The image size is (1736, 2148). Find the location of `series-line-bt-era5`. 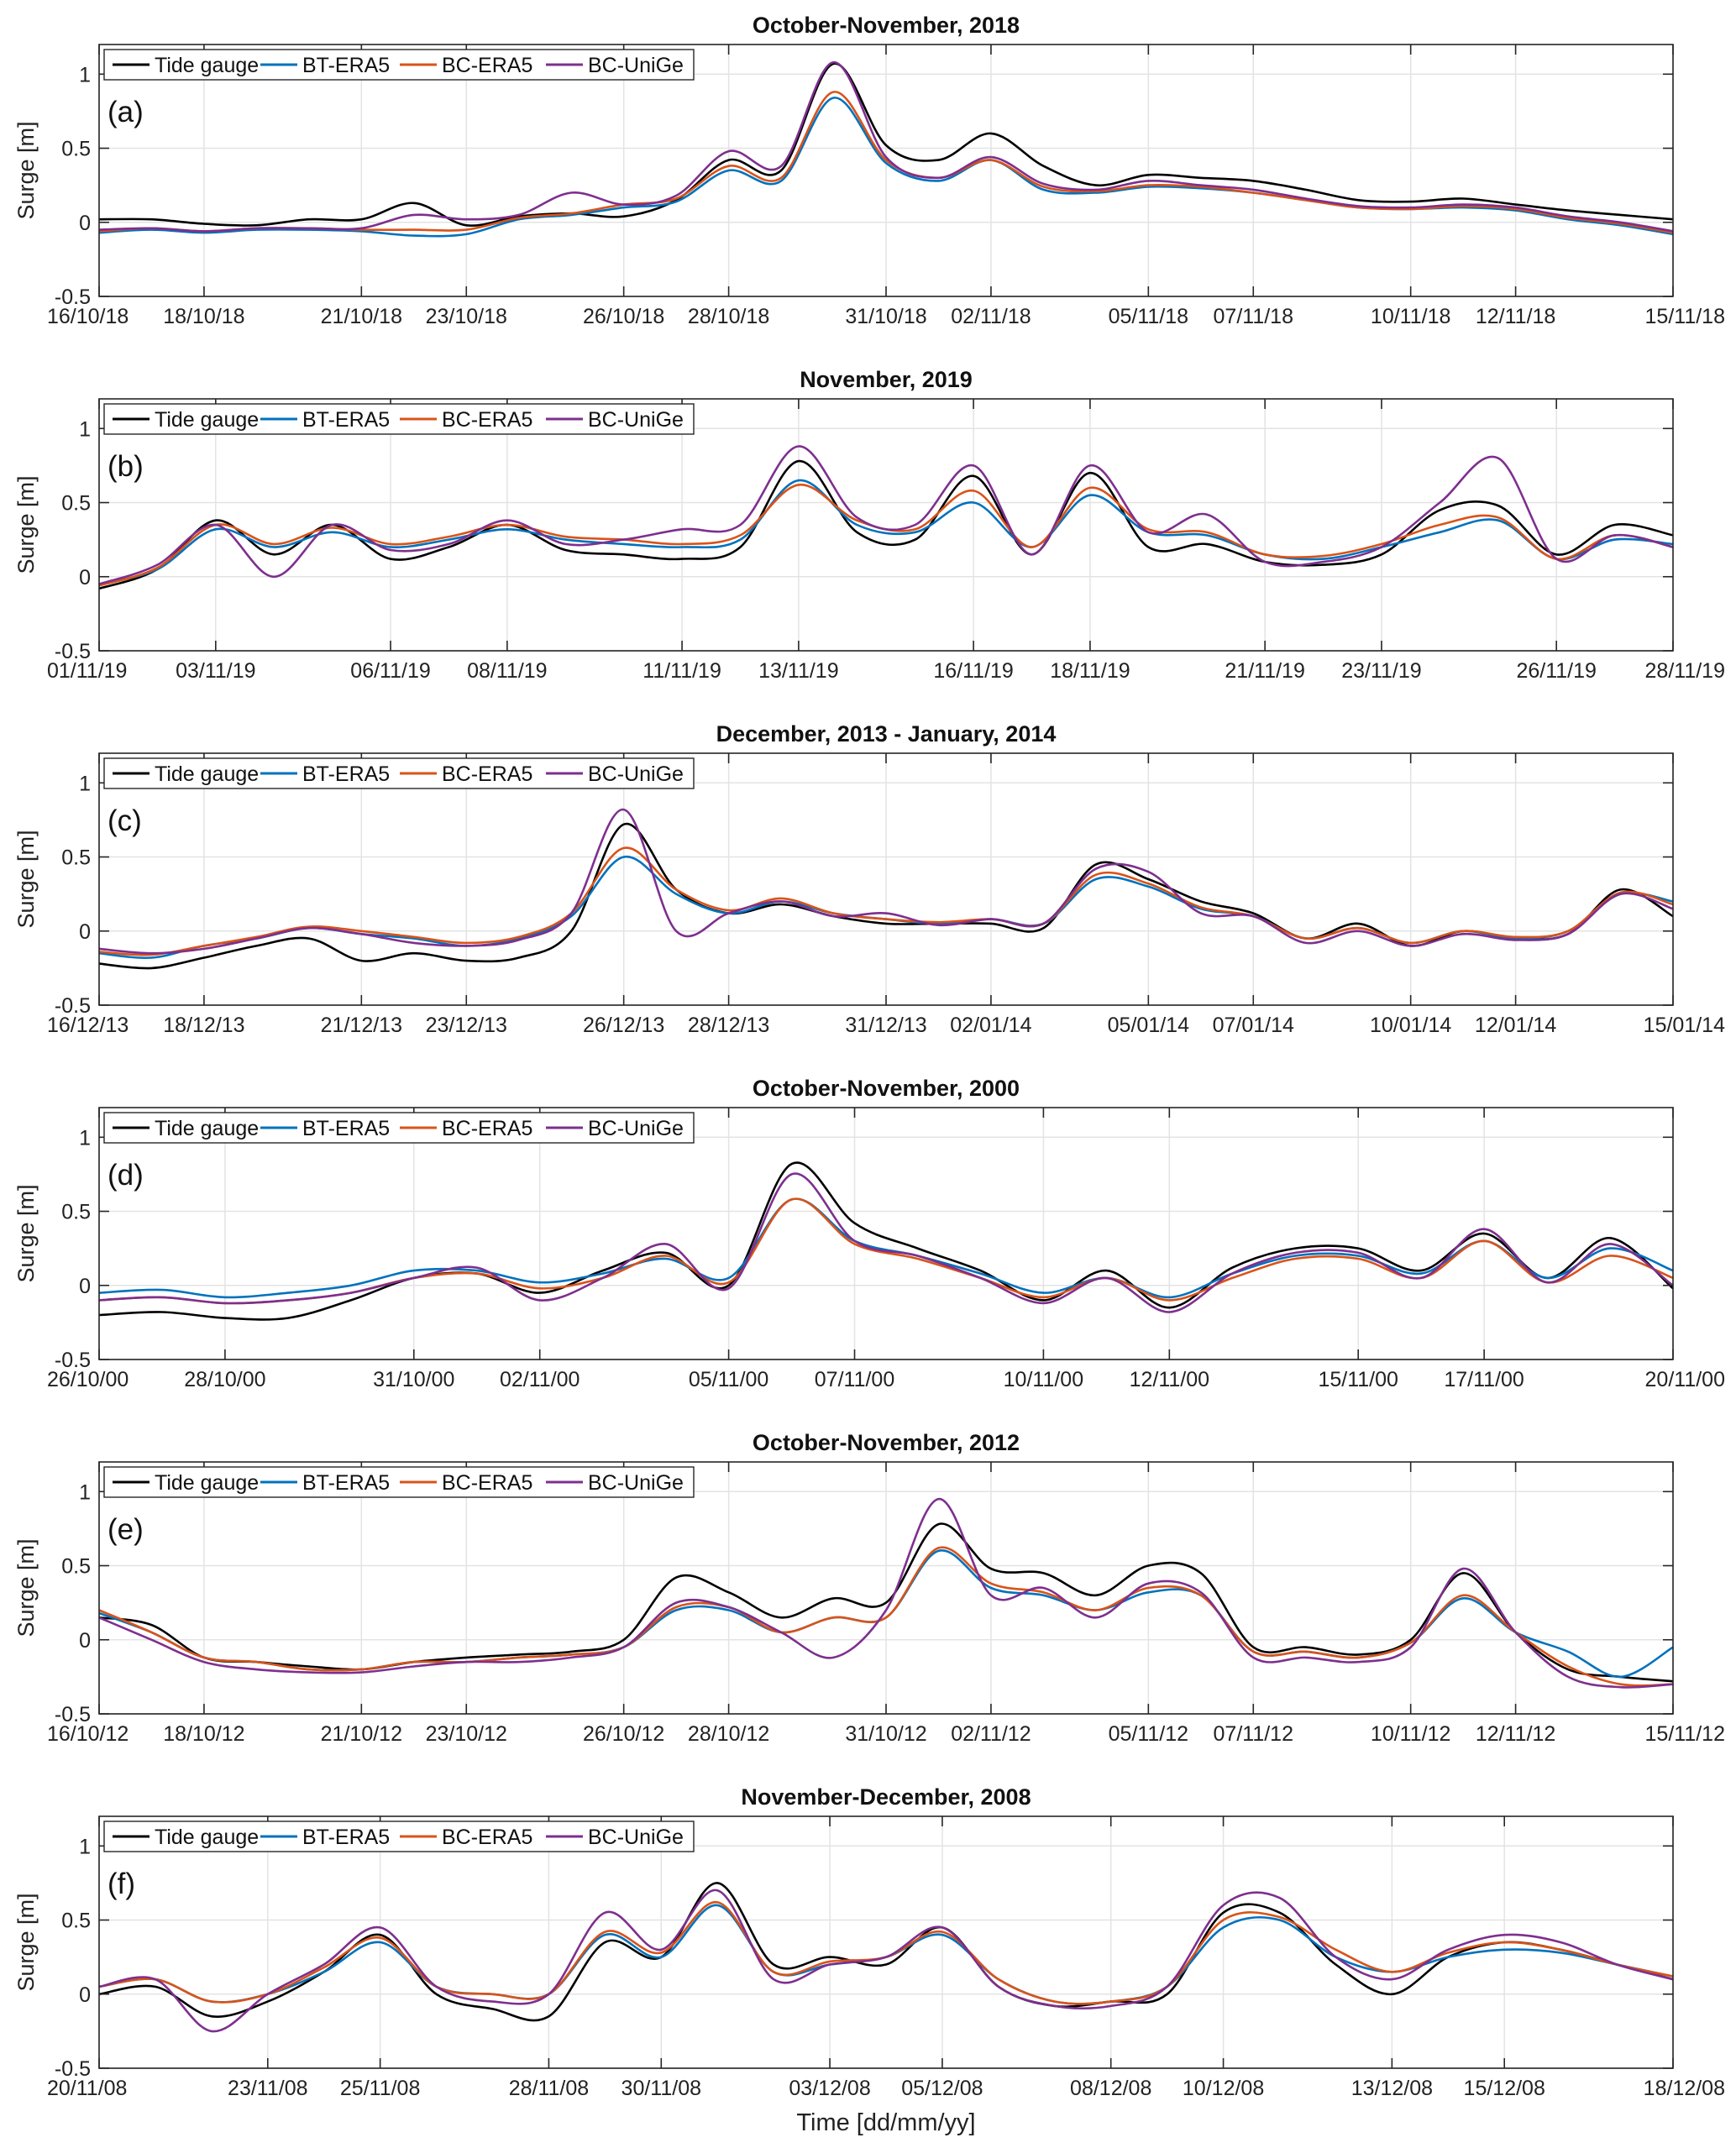

series-line-bt-era5 is located at coordinates (886, 532).